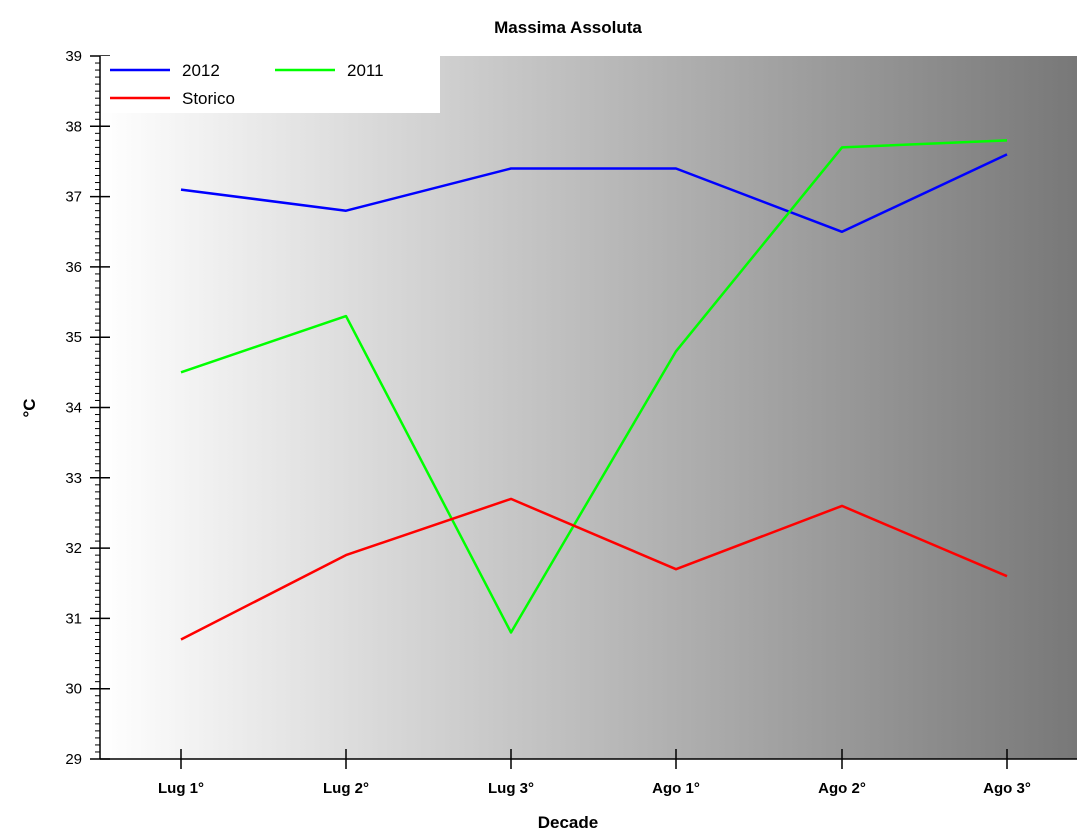  Describe the element at coordinates (1007, 788) in the screenshot. I see `x-tick-label: Ago 3°` at that location.